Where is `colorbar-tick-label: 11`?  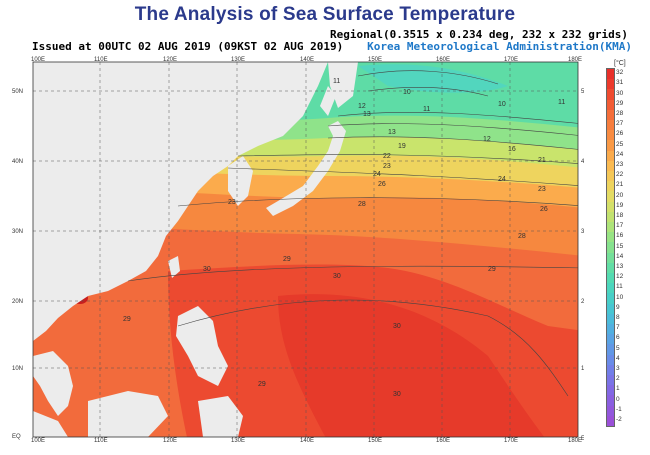 colorbar-tick-label: 11 is located at coordinates (619, 287).